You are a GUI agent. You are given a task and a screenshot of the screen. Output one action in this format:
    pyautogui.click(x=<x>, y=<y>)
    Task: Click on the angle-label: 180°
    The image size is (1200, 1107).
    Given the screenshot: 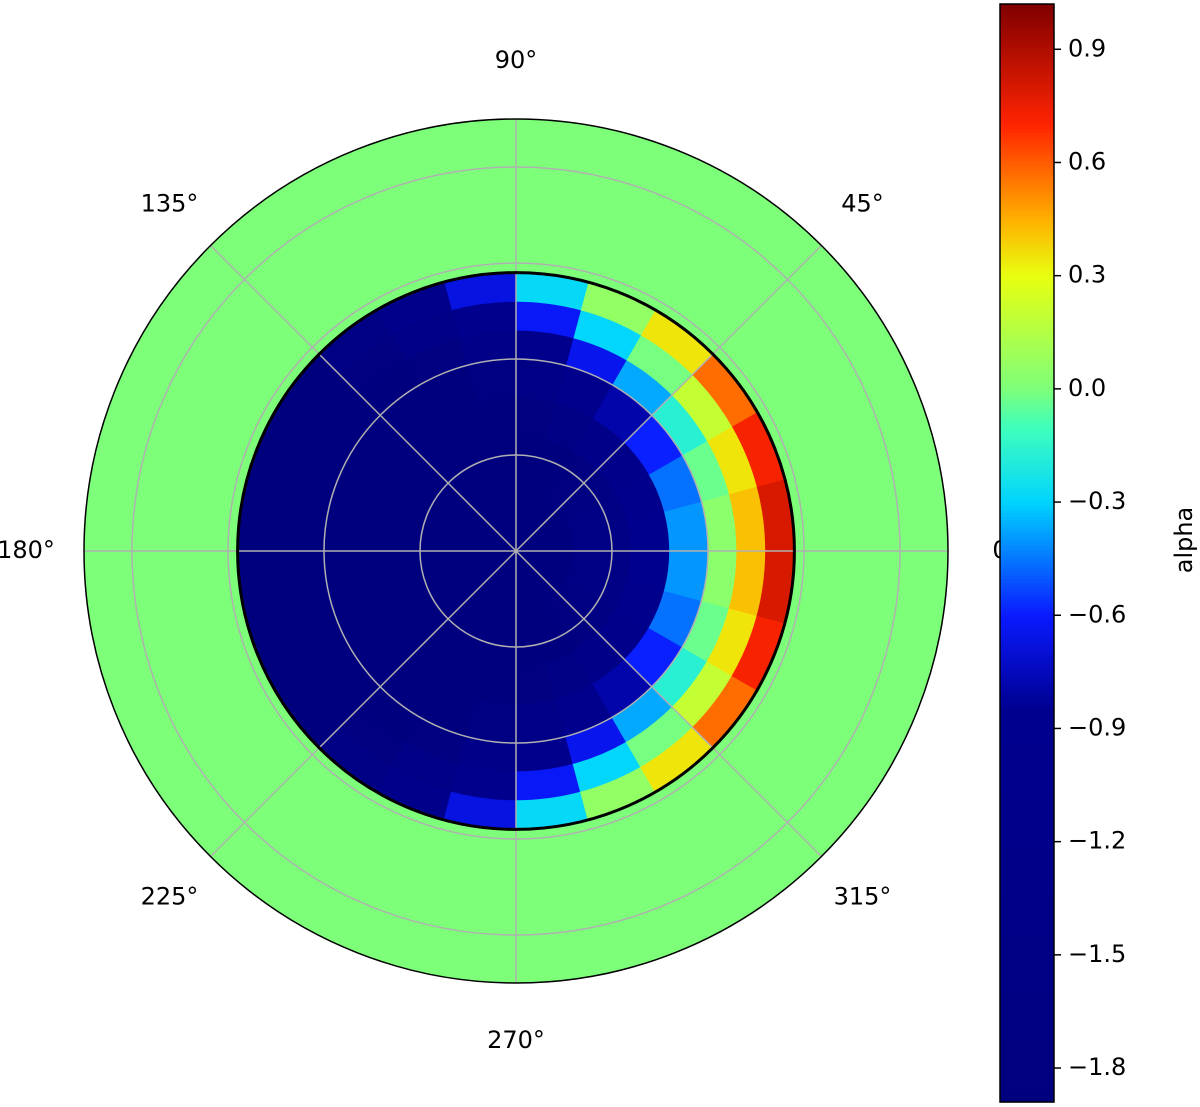 What is the action you would take?
    pyautogui.click(x=27, y=550)
    